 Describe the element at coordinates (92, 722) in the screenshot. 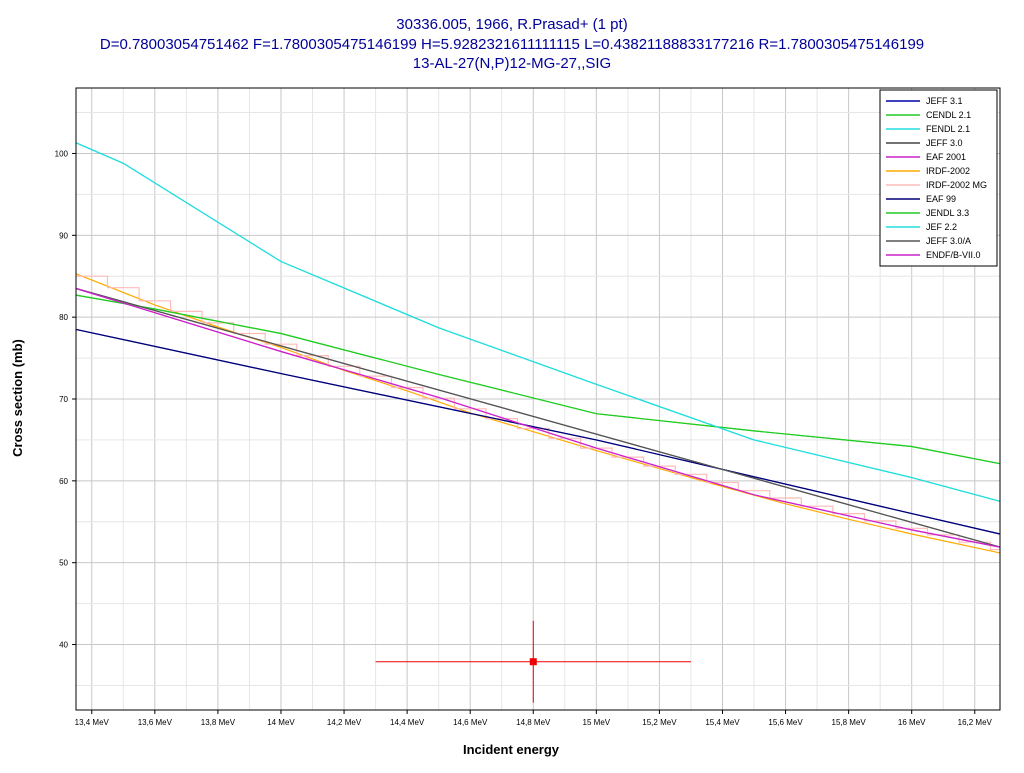

I see `x-tick-label-0: 13,4 MeV` at that location.